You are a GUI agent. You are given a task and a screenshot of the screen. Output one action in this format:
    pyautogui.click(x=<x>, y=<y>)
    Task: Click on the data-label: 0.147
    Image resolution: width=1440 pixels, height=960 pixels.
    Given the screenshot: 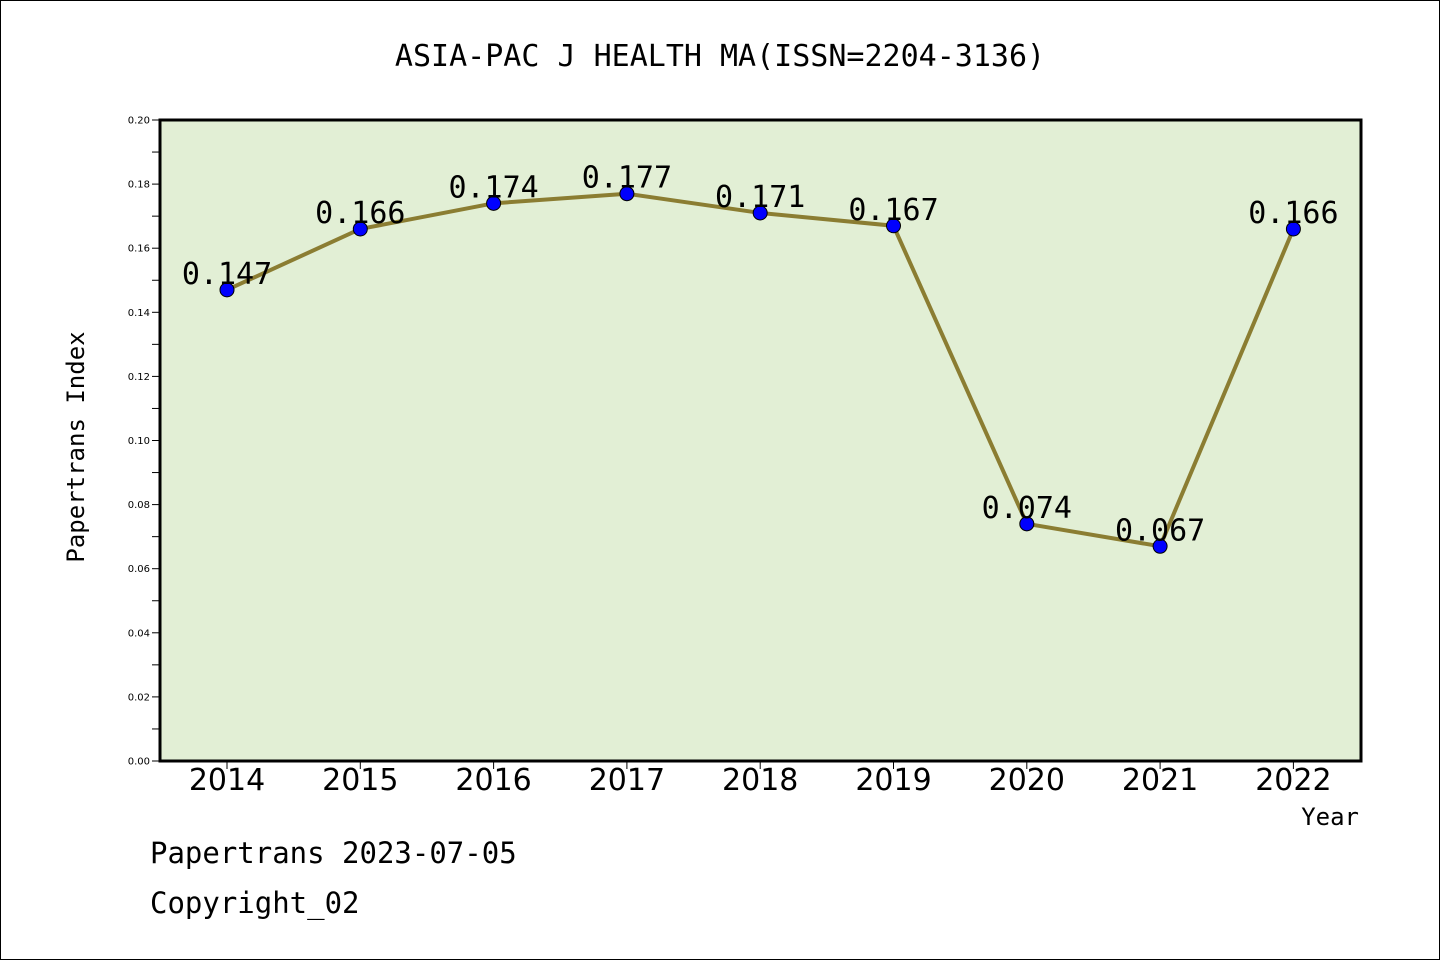 What is the action you would take?
    pyautogui.click(x=227, y=274)
    